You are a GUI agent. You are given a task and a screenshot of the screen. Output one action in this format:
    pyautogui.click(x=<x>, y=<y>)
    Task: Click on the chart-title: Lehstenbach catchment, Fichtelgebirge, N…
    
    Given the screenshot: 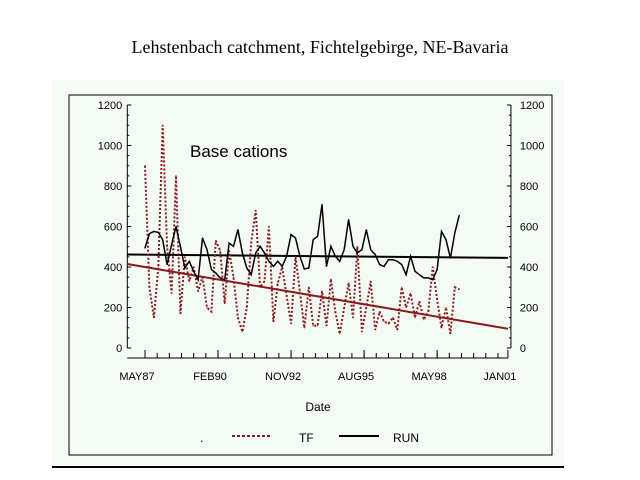 What is the action you would take?
    pyautogui.click(x=319, y=47)
    